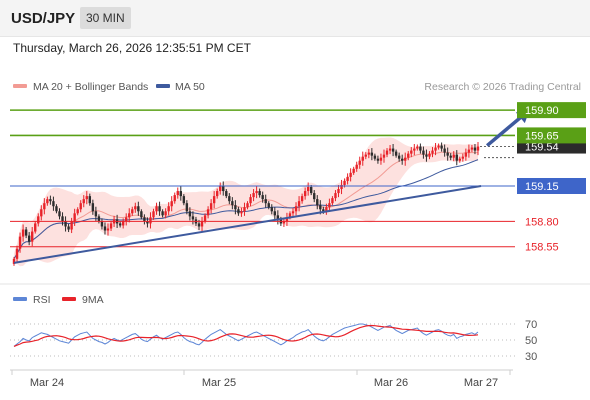  What do you see at coordinates (132, 48) in the screenshot?
I see `timestamp: Thursday, March 26, 2026 12:35:51 PM CET` at bounding box center [132, 48].